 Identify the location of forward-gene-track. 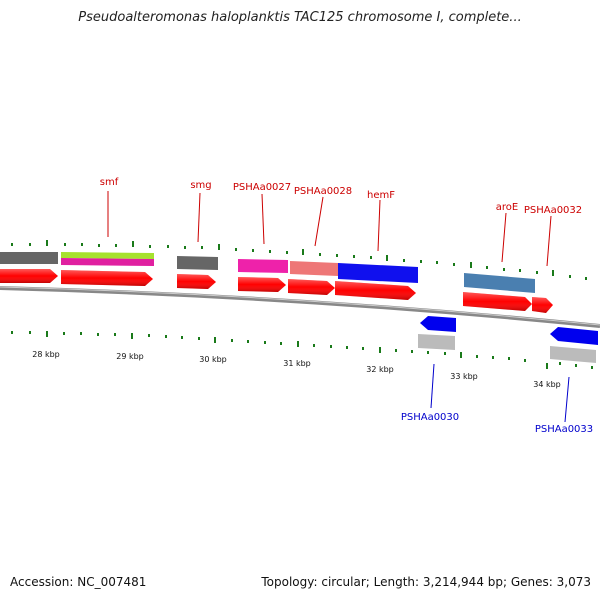
(267, 272).